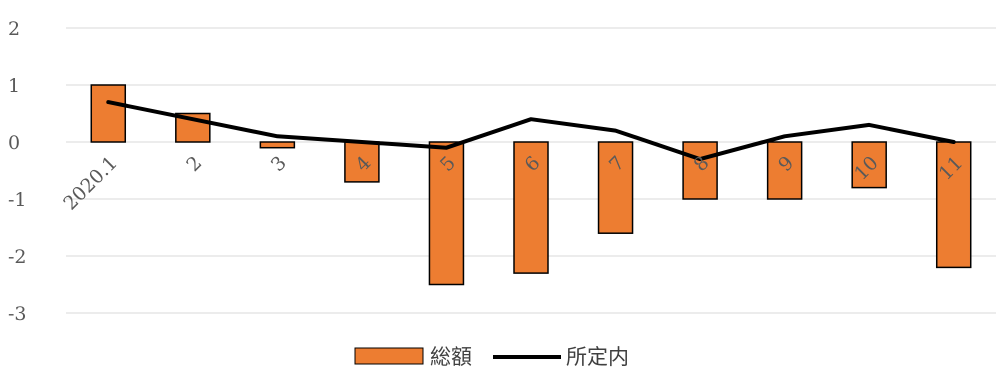 The height and width of the screenshot is (371, 996). I want to click on y-tick-label: 0, so click(14, 143).